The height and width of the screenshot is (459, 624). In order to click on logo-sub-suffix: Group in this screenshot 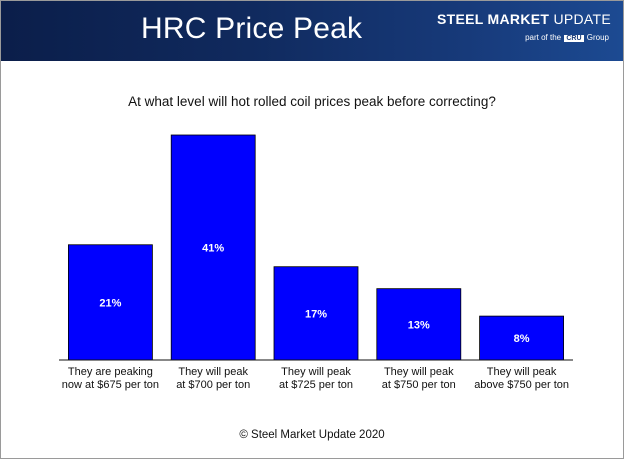, I will do `click(597, 37)`.